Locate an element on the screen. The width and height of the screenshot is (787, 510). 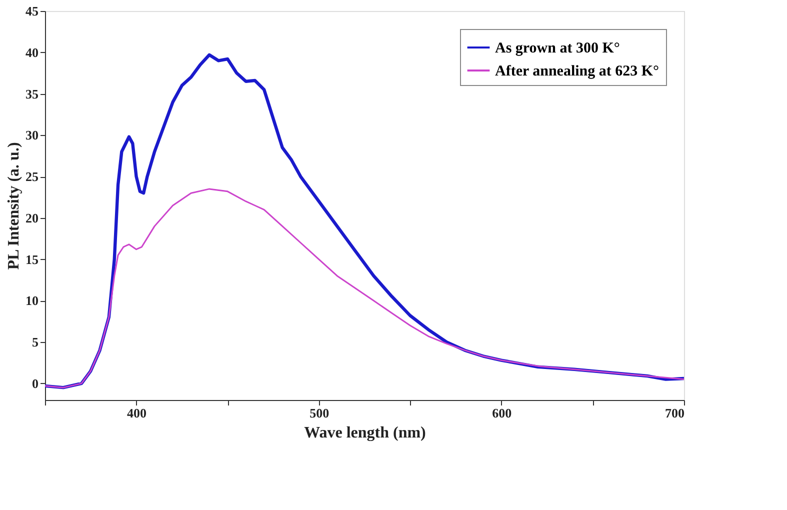
y-tick-label: 5 is located at coordinates (35, 342).